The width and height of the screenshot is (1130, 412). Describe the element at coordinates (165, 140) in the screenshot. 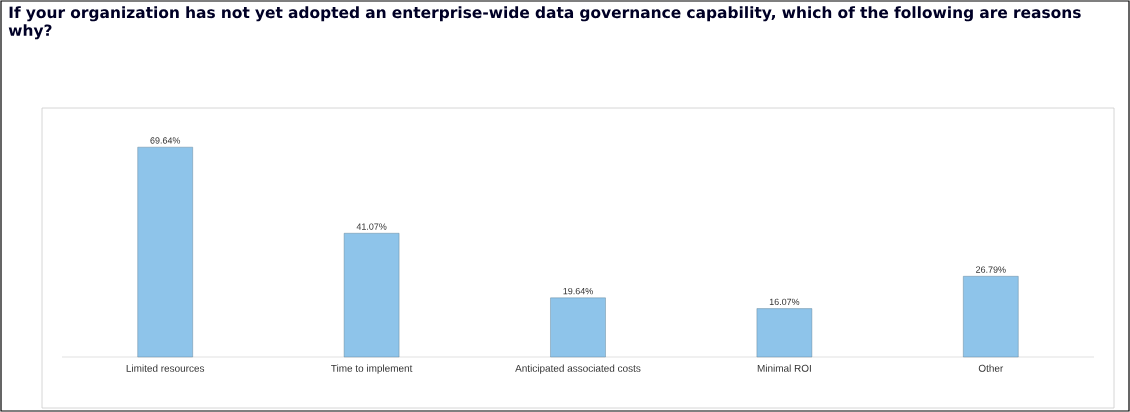

I see `data-label: 69.64%` at that location.